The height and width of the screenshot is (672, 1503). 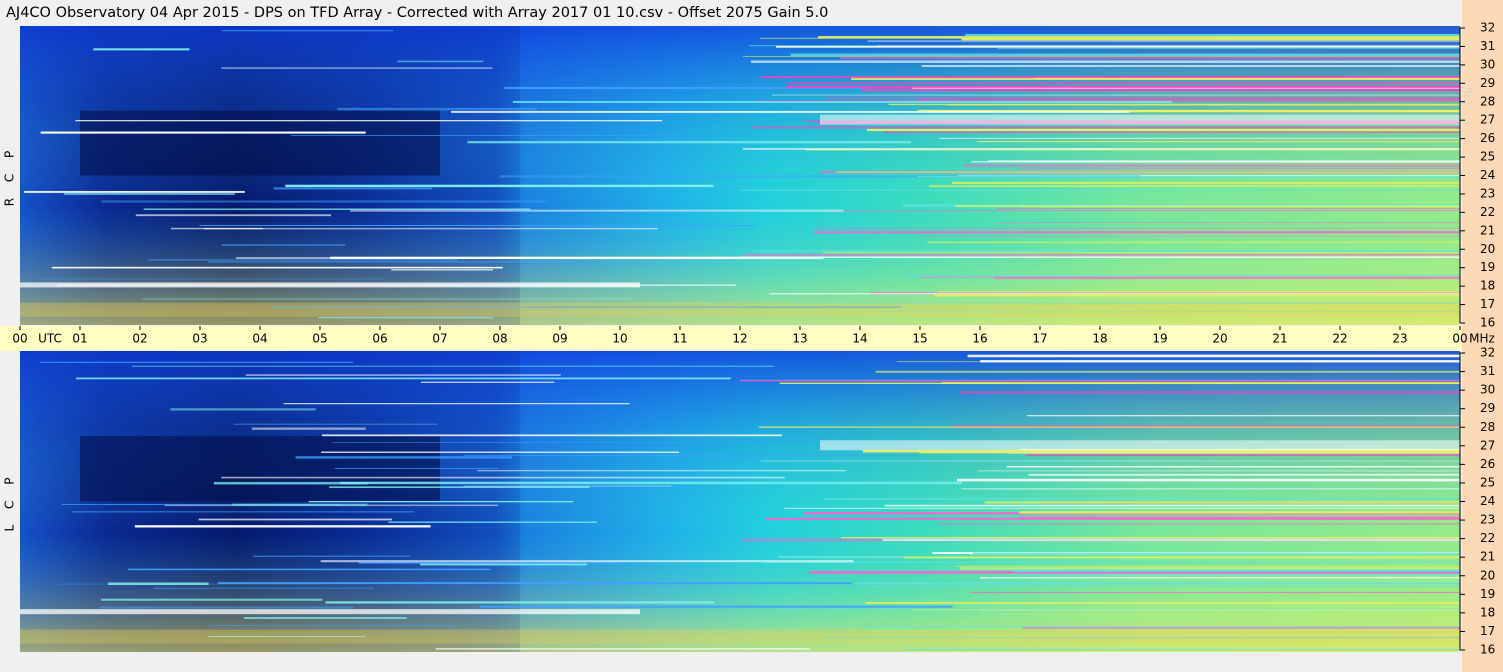 What do you see at coordinates (1487, 120) in the screenshot?
I see `y-tick-label: 27` at bounding box center [1487, 120].